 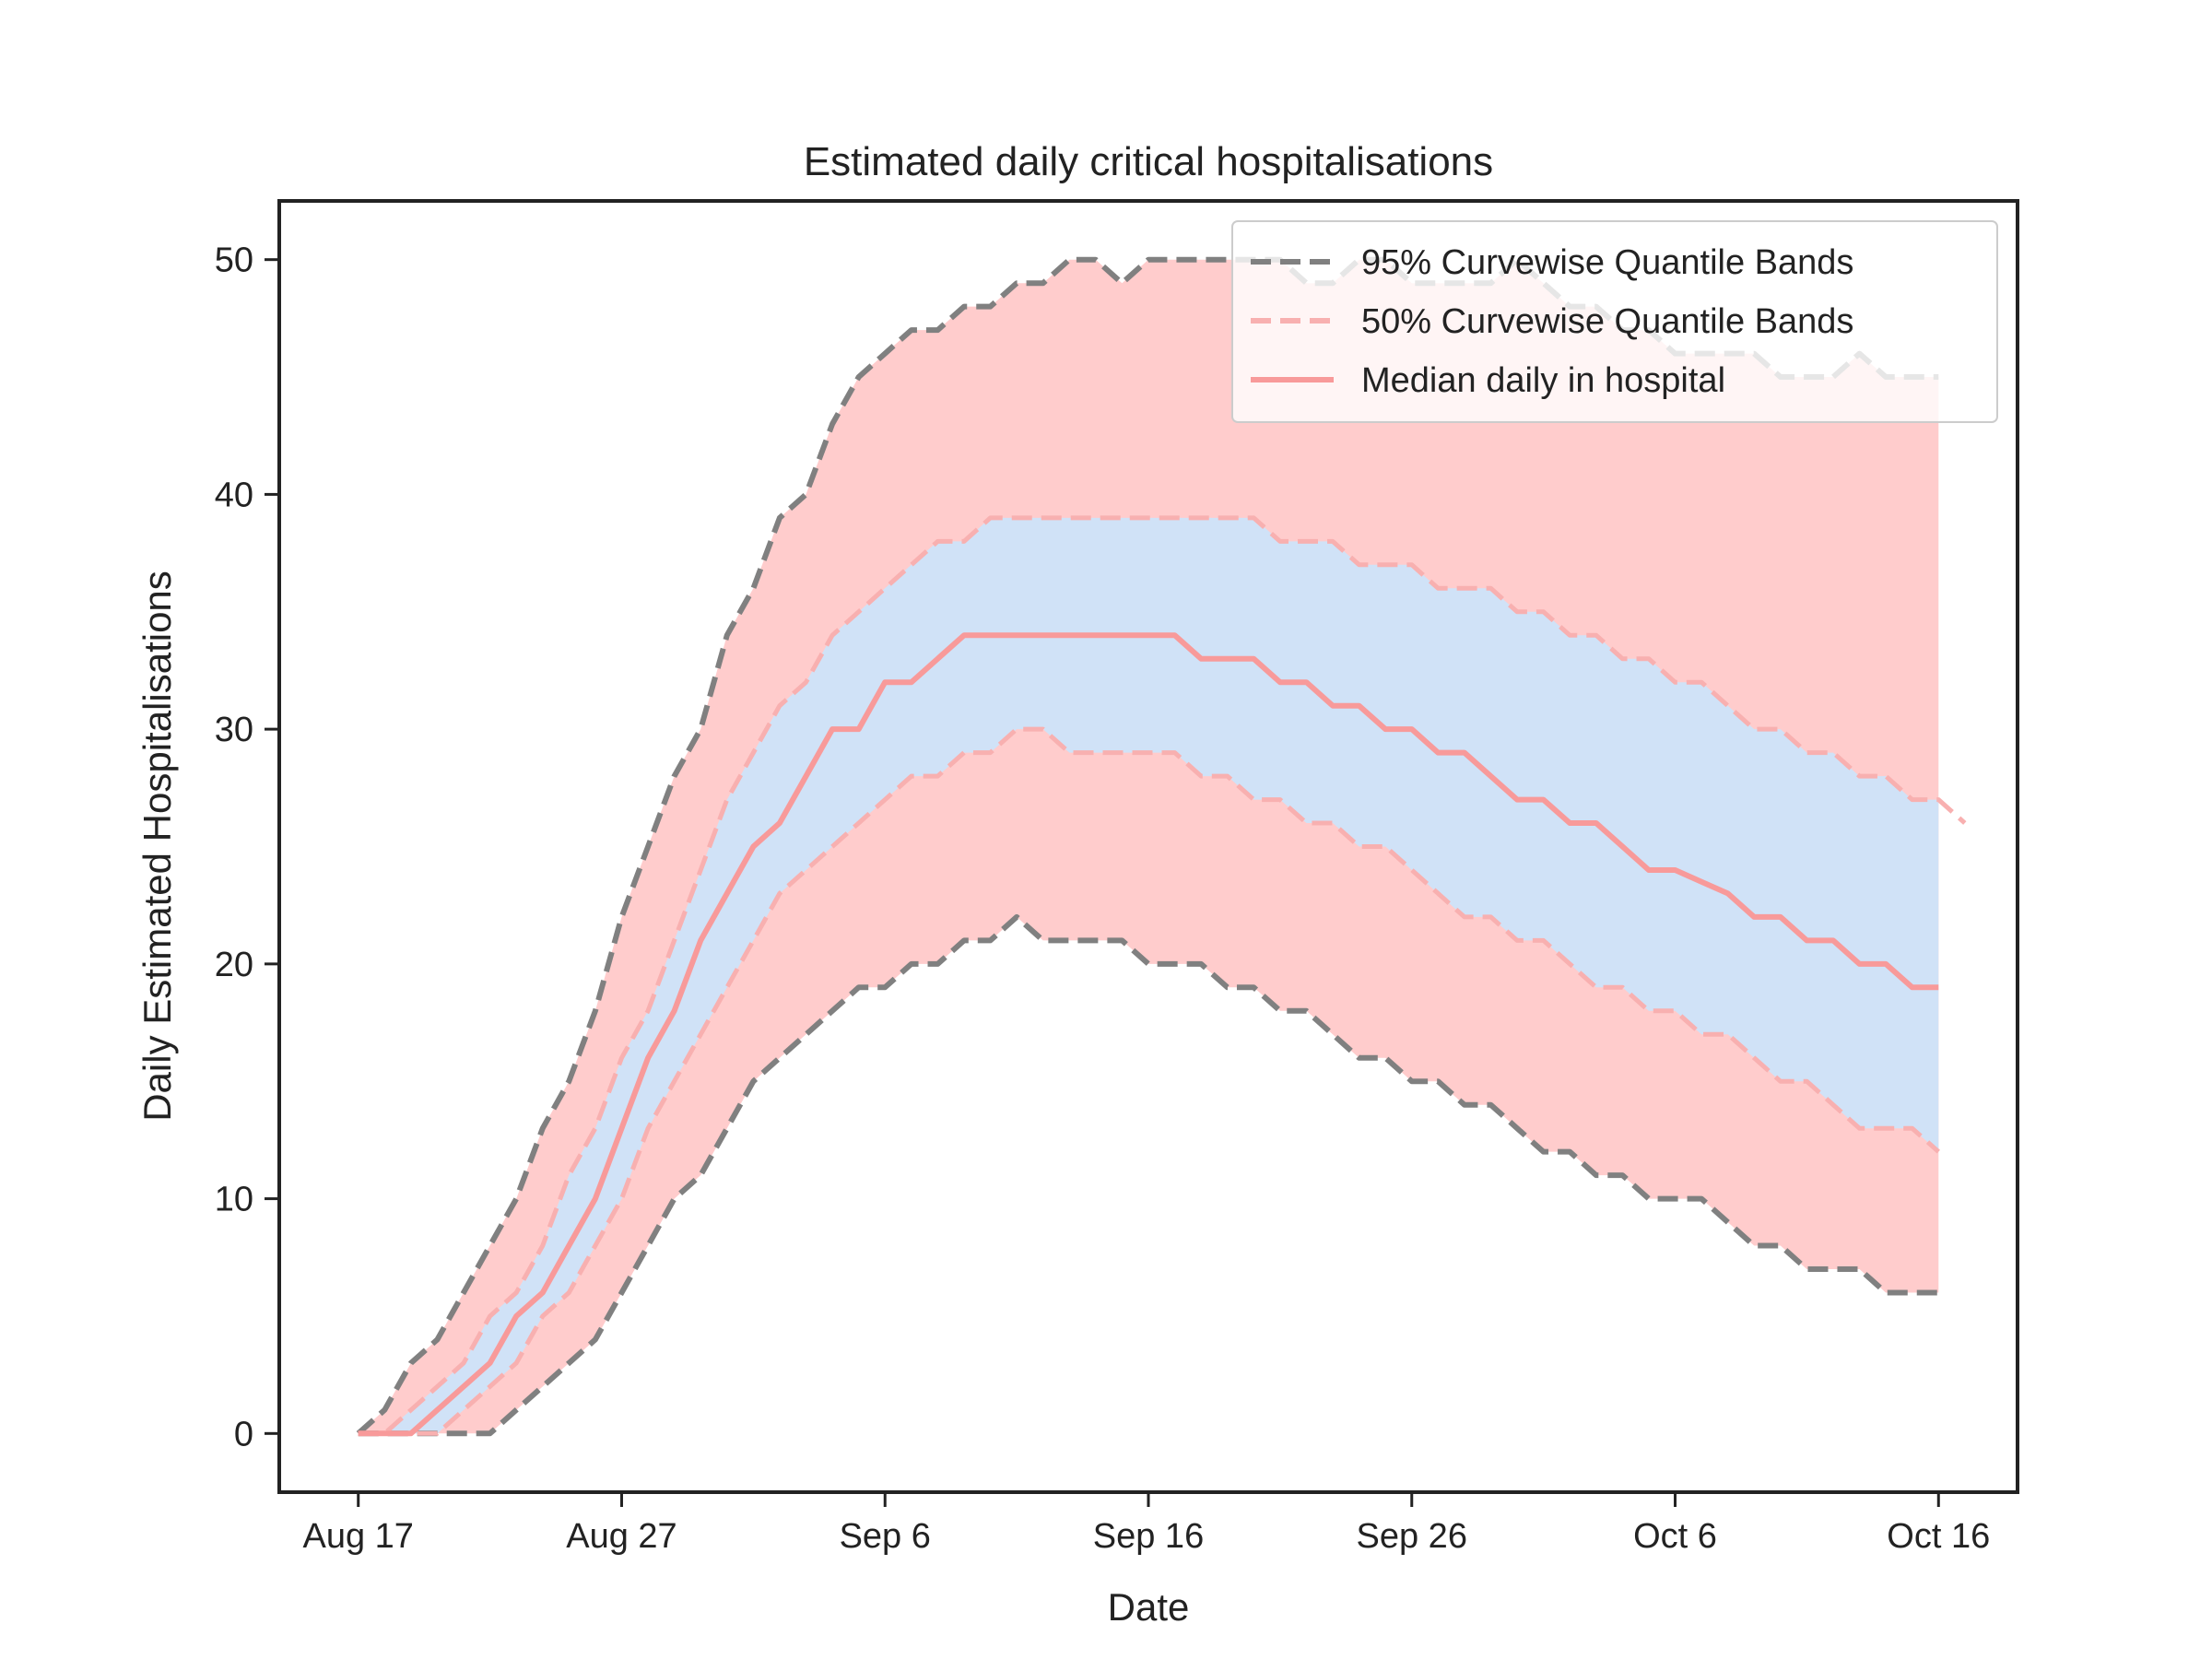 What do you see at coordinates (1149, 1607) in the screenshot?
I see `x-axis-title: Date` at bounding box center [1149, 1607].